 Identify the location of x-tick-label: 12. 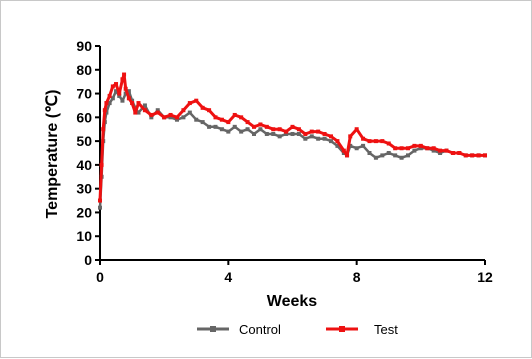
(485, 277).